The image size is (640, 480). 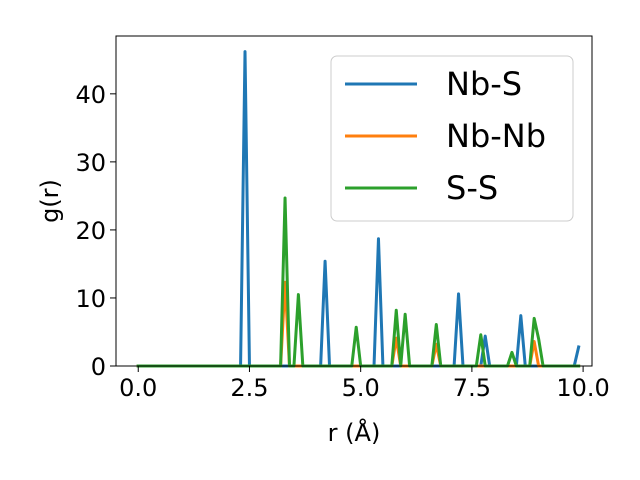 I want to click on x-tick-label: 5.0, so click(x=361, y=388).